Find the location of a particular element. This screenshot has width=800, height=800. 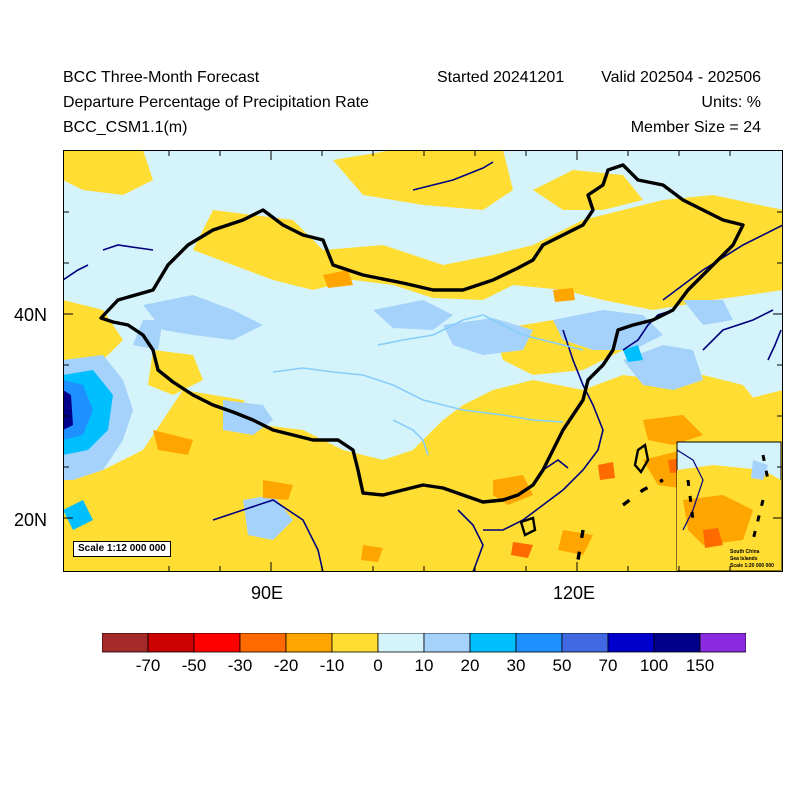

inset-title-1: South China is located at coordinates (745, 552).